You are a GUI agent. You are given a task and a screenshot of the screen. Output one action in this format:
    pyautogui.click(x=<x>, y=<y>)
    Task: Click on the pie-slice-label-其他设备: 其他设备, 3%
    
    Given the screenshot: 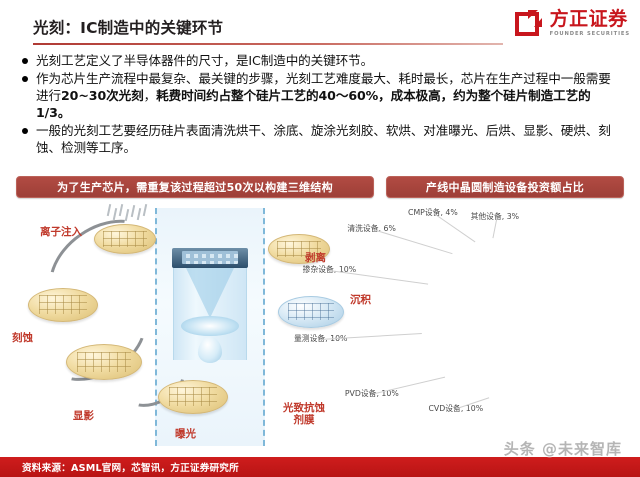 What is the action you would take?
    pyautogui.click(x=495, y=217)
    